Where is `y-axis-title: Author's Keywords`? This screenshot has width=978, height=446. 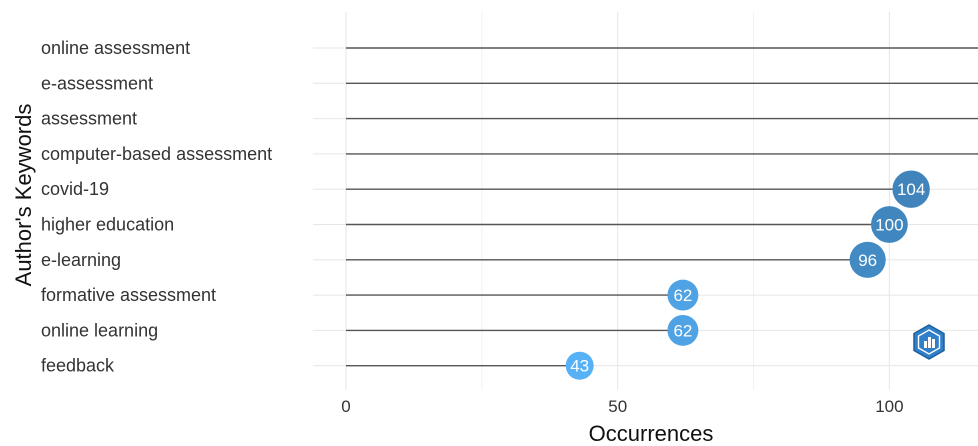
y-axis-title: Author's Keywords is located at coordinates (23, 195).